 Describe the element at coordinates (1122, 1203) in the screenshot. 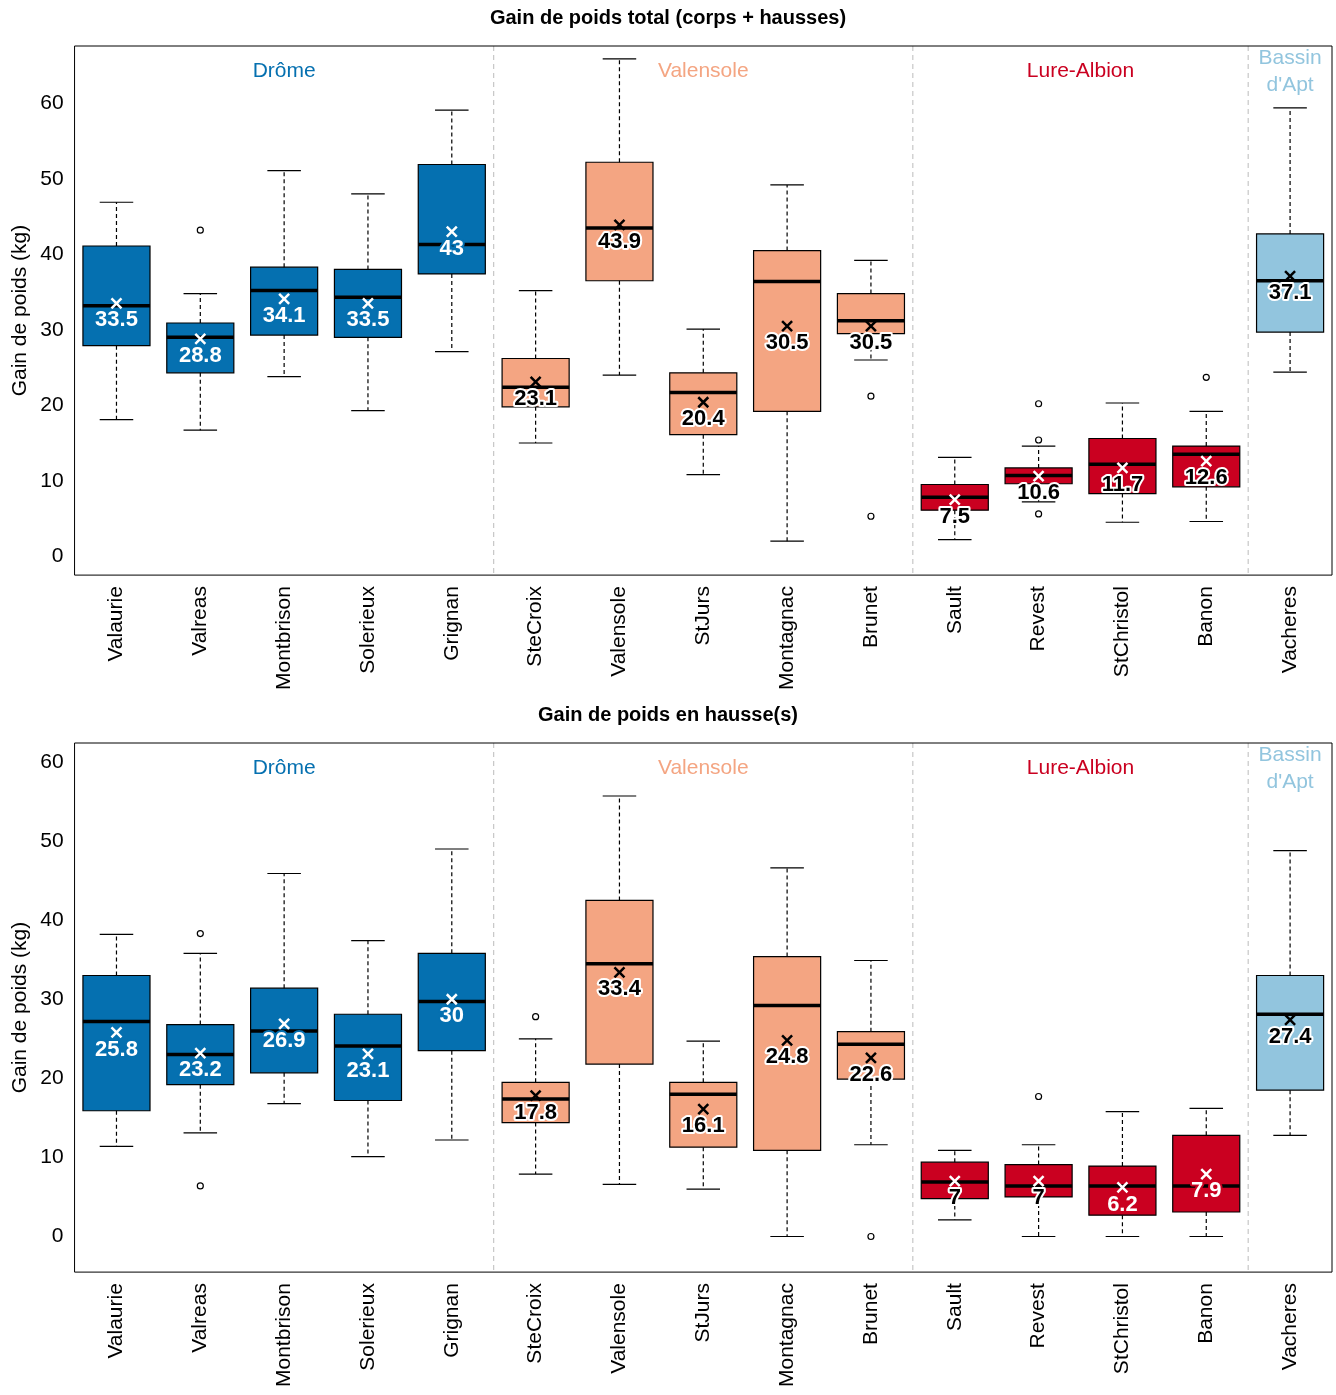

I see `text: 6.2` at that location.